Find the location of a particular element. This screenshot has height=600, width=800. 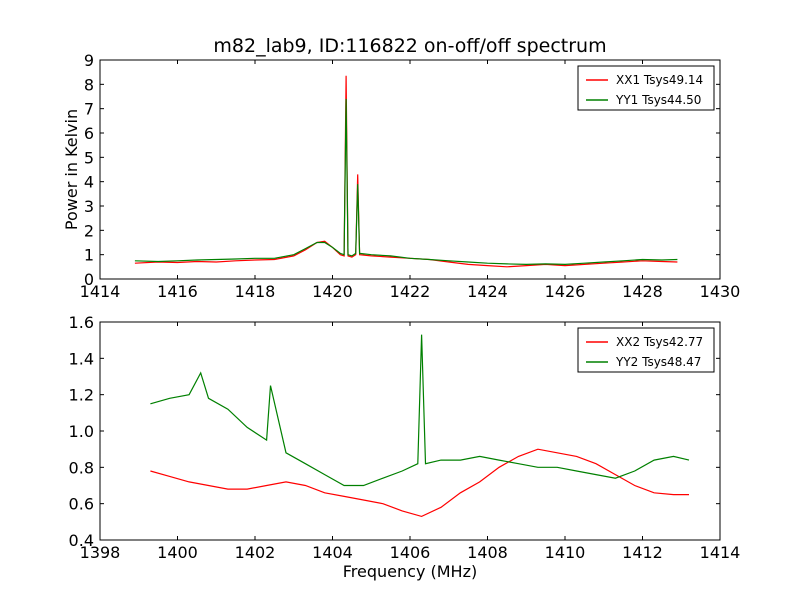

y-tick-label: 7 is located at coordinates (89, 109).